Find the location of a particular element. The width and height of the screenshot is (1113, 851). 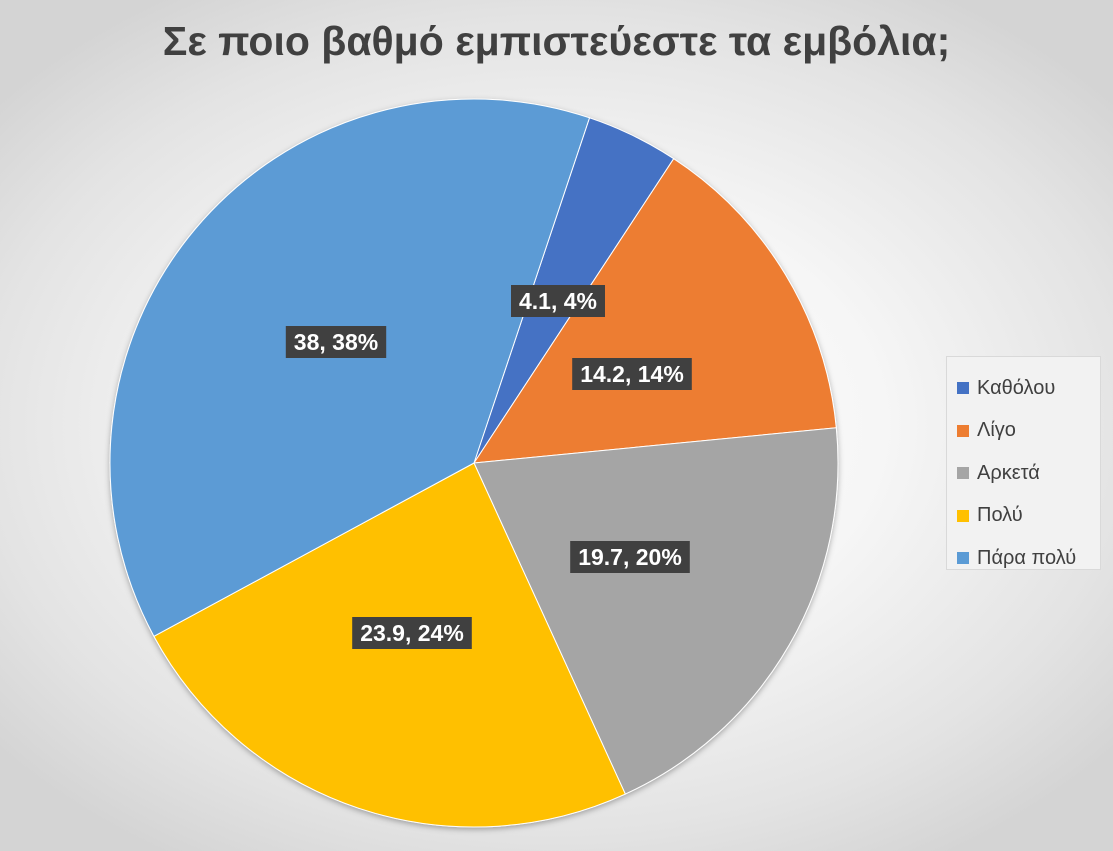

data-label-καθόλου: 4.1, 4% is located at coordinates (558, 301).